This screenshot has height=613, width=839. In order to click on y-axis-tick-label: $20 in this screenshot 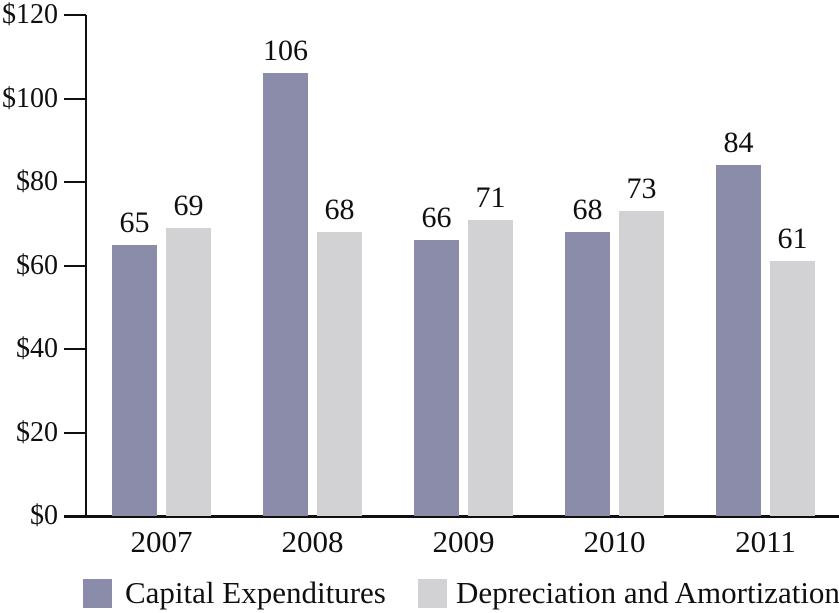, I will do `click(37, 432)`.